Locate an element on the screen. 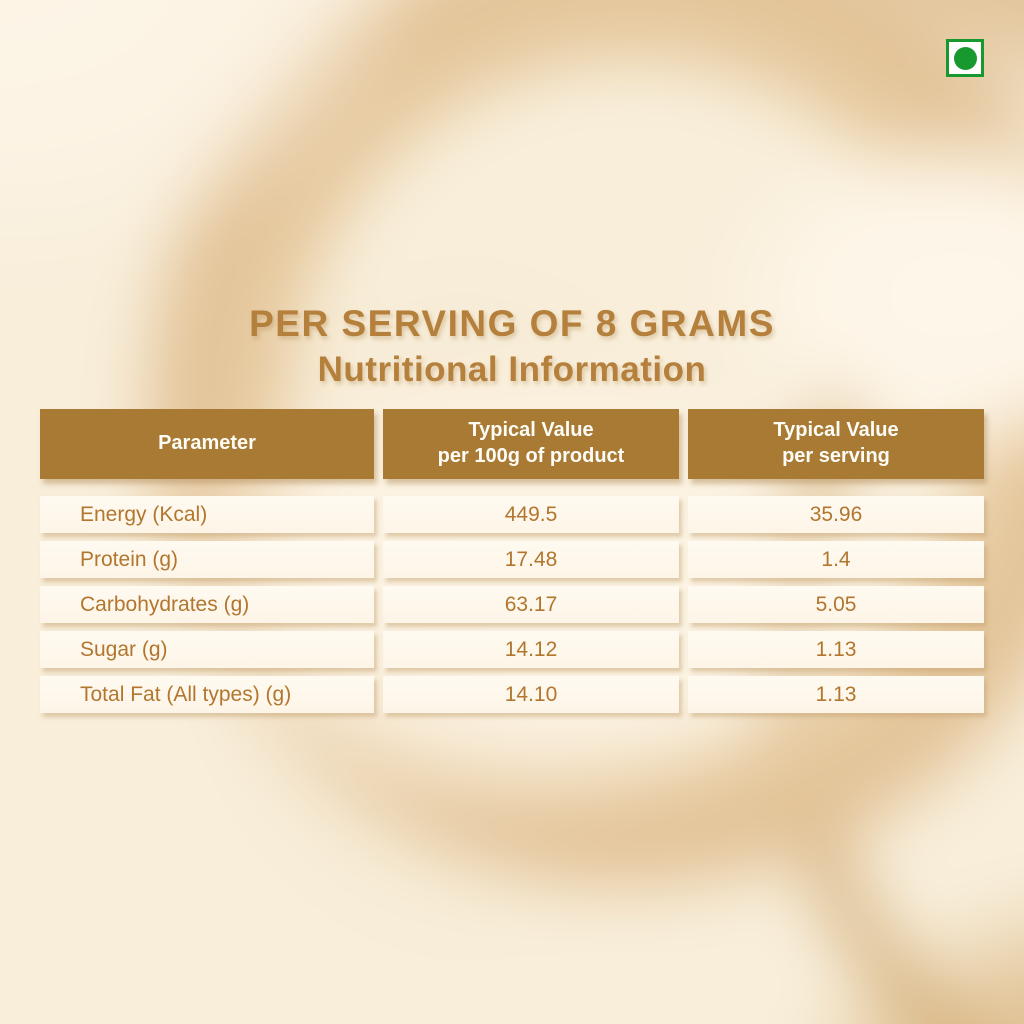 The height and width of the screenshot is (1024, 1024). per-100g-value: 14.10 is located at coordinates (531, 694).